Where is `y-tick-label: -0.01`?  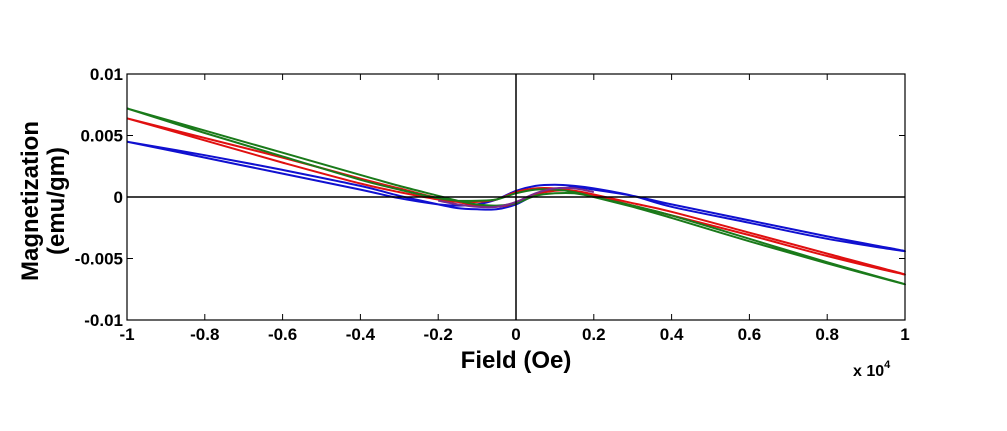
y-tick-label: -0.01 is located at coordinates (103, 320).